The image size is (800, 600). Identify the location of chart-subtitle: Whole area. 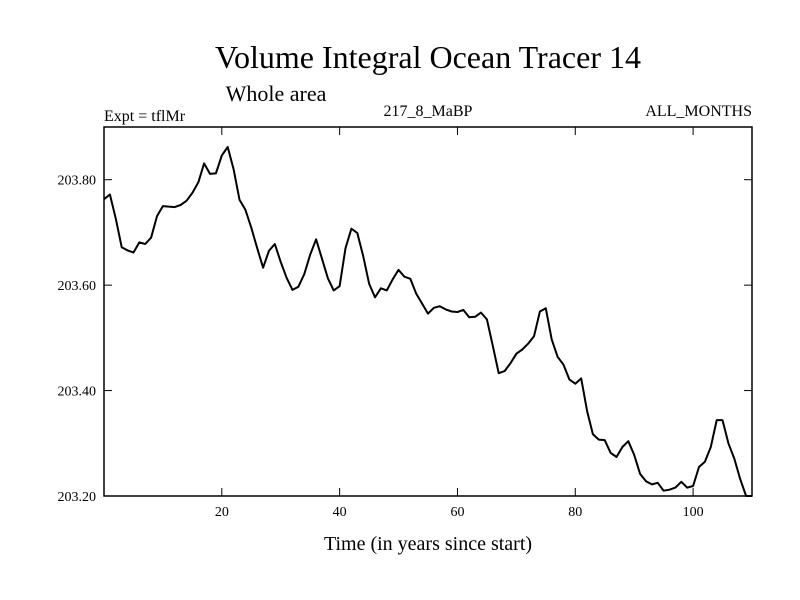
(276, 93).